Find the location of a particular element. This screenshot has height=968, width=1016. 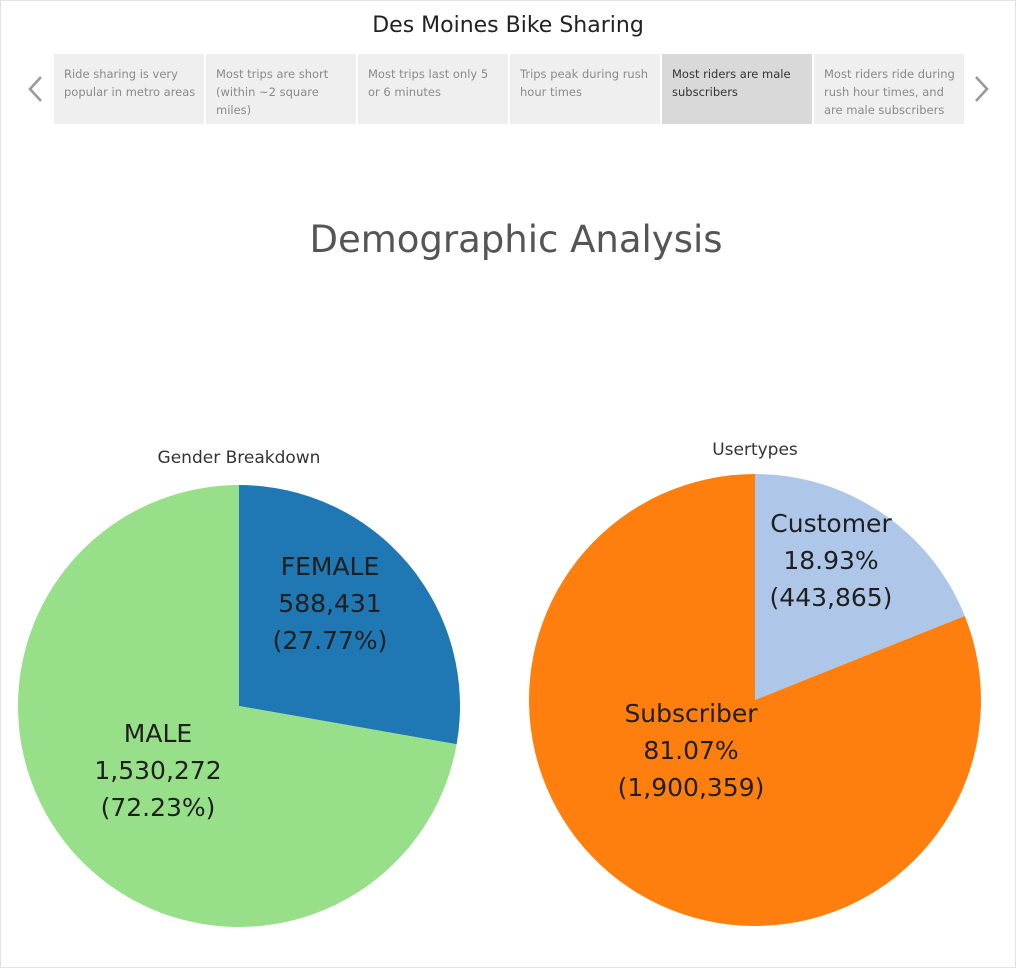

chevron-left-icon is located at coordinates (37, 89).